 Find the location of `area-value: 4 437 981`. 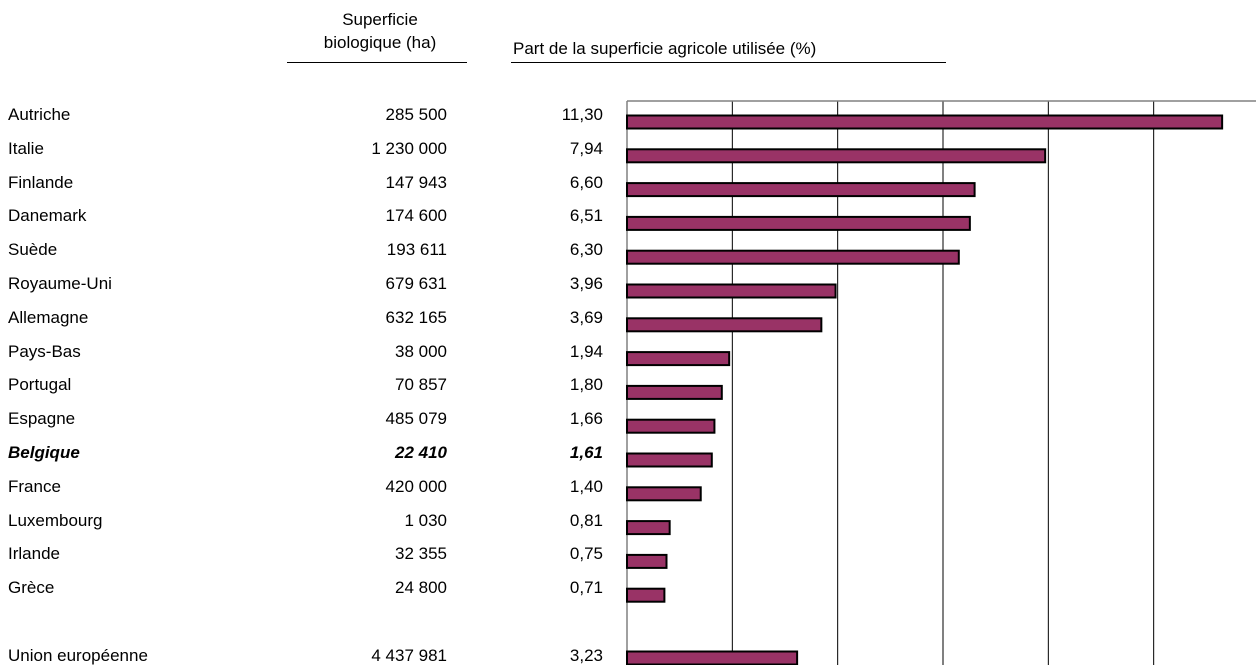

area-value: 4 437 981 is located at coordinates (409, 655).